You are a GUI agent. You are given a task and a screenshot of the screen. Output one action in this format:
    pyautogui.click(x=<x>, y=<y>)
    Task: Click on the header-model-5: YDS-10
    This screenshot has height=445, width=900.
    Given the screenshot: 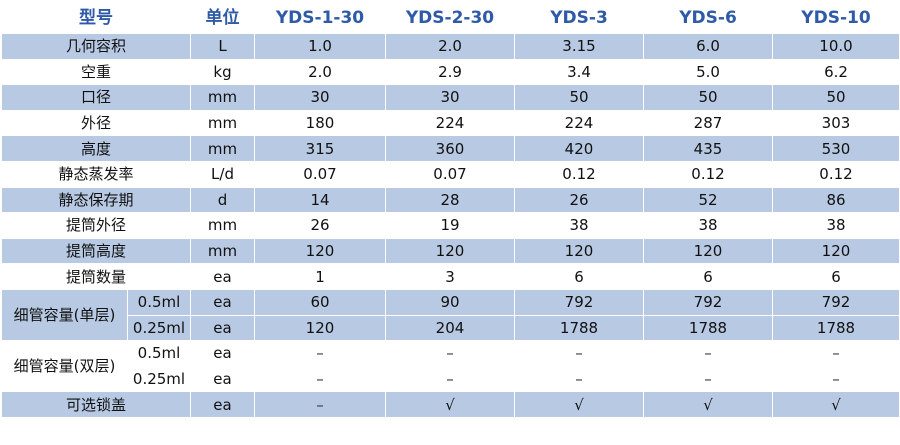 What is the action you would take?
    pyautogui.click(x=836, y=17)
    